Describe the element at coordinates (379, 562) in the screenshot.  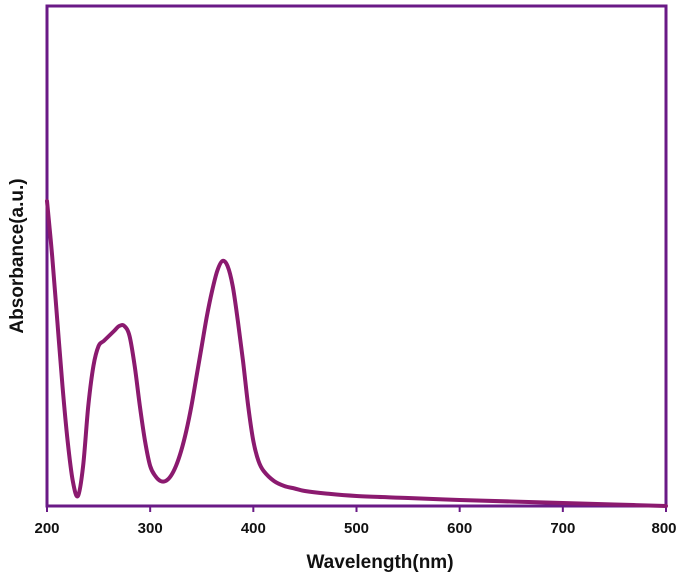
I see `x-axis-title: Wavelength(nm)` at that location.